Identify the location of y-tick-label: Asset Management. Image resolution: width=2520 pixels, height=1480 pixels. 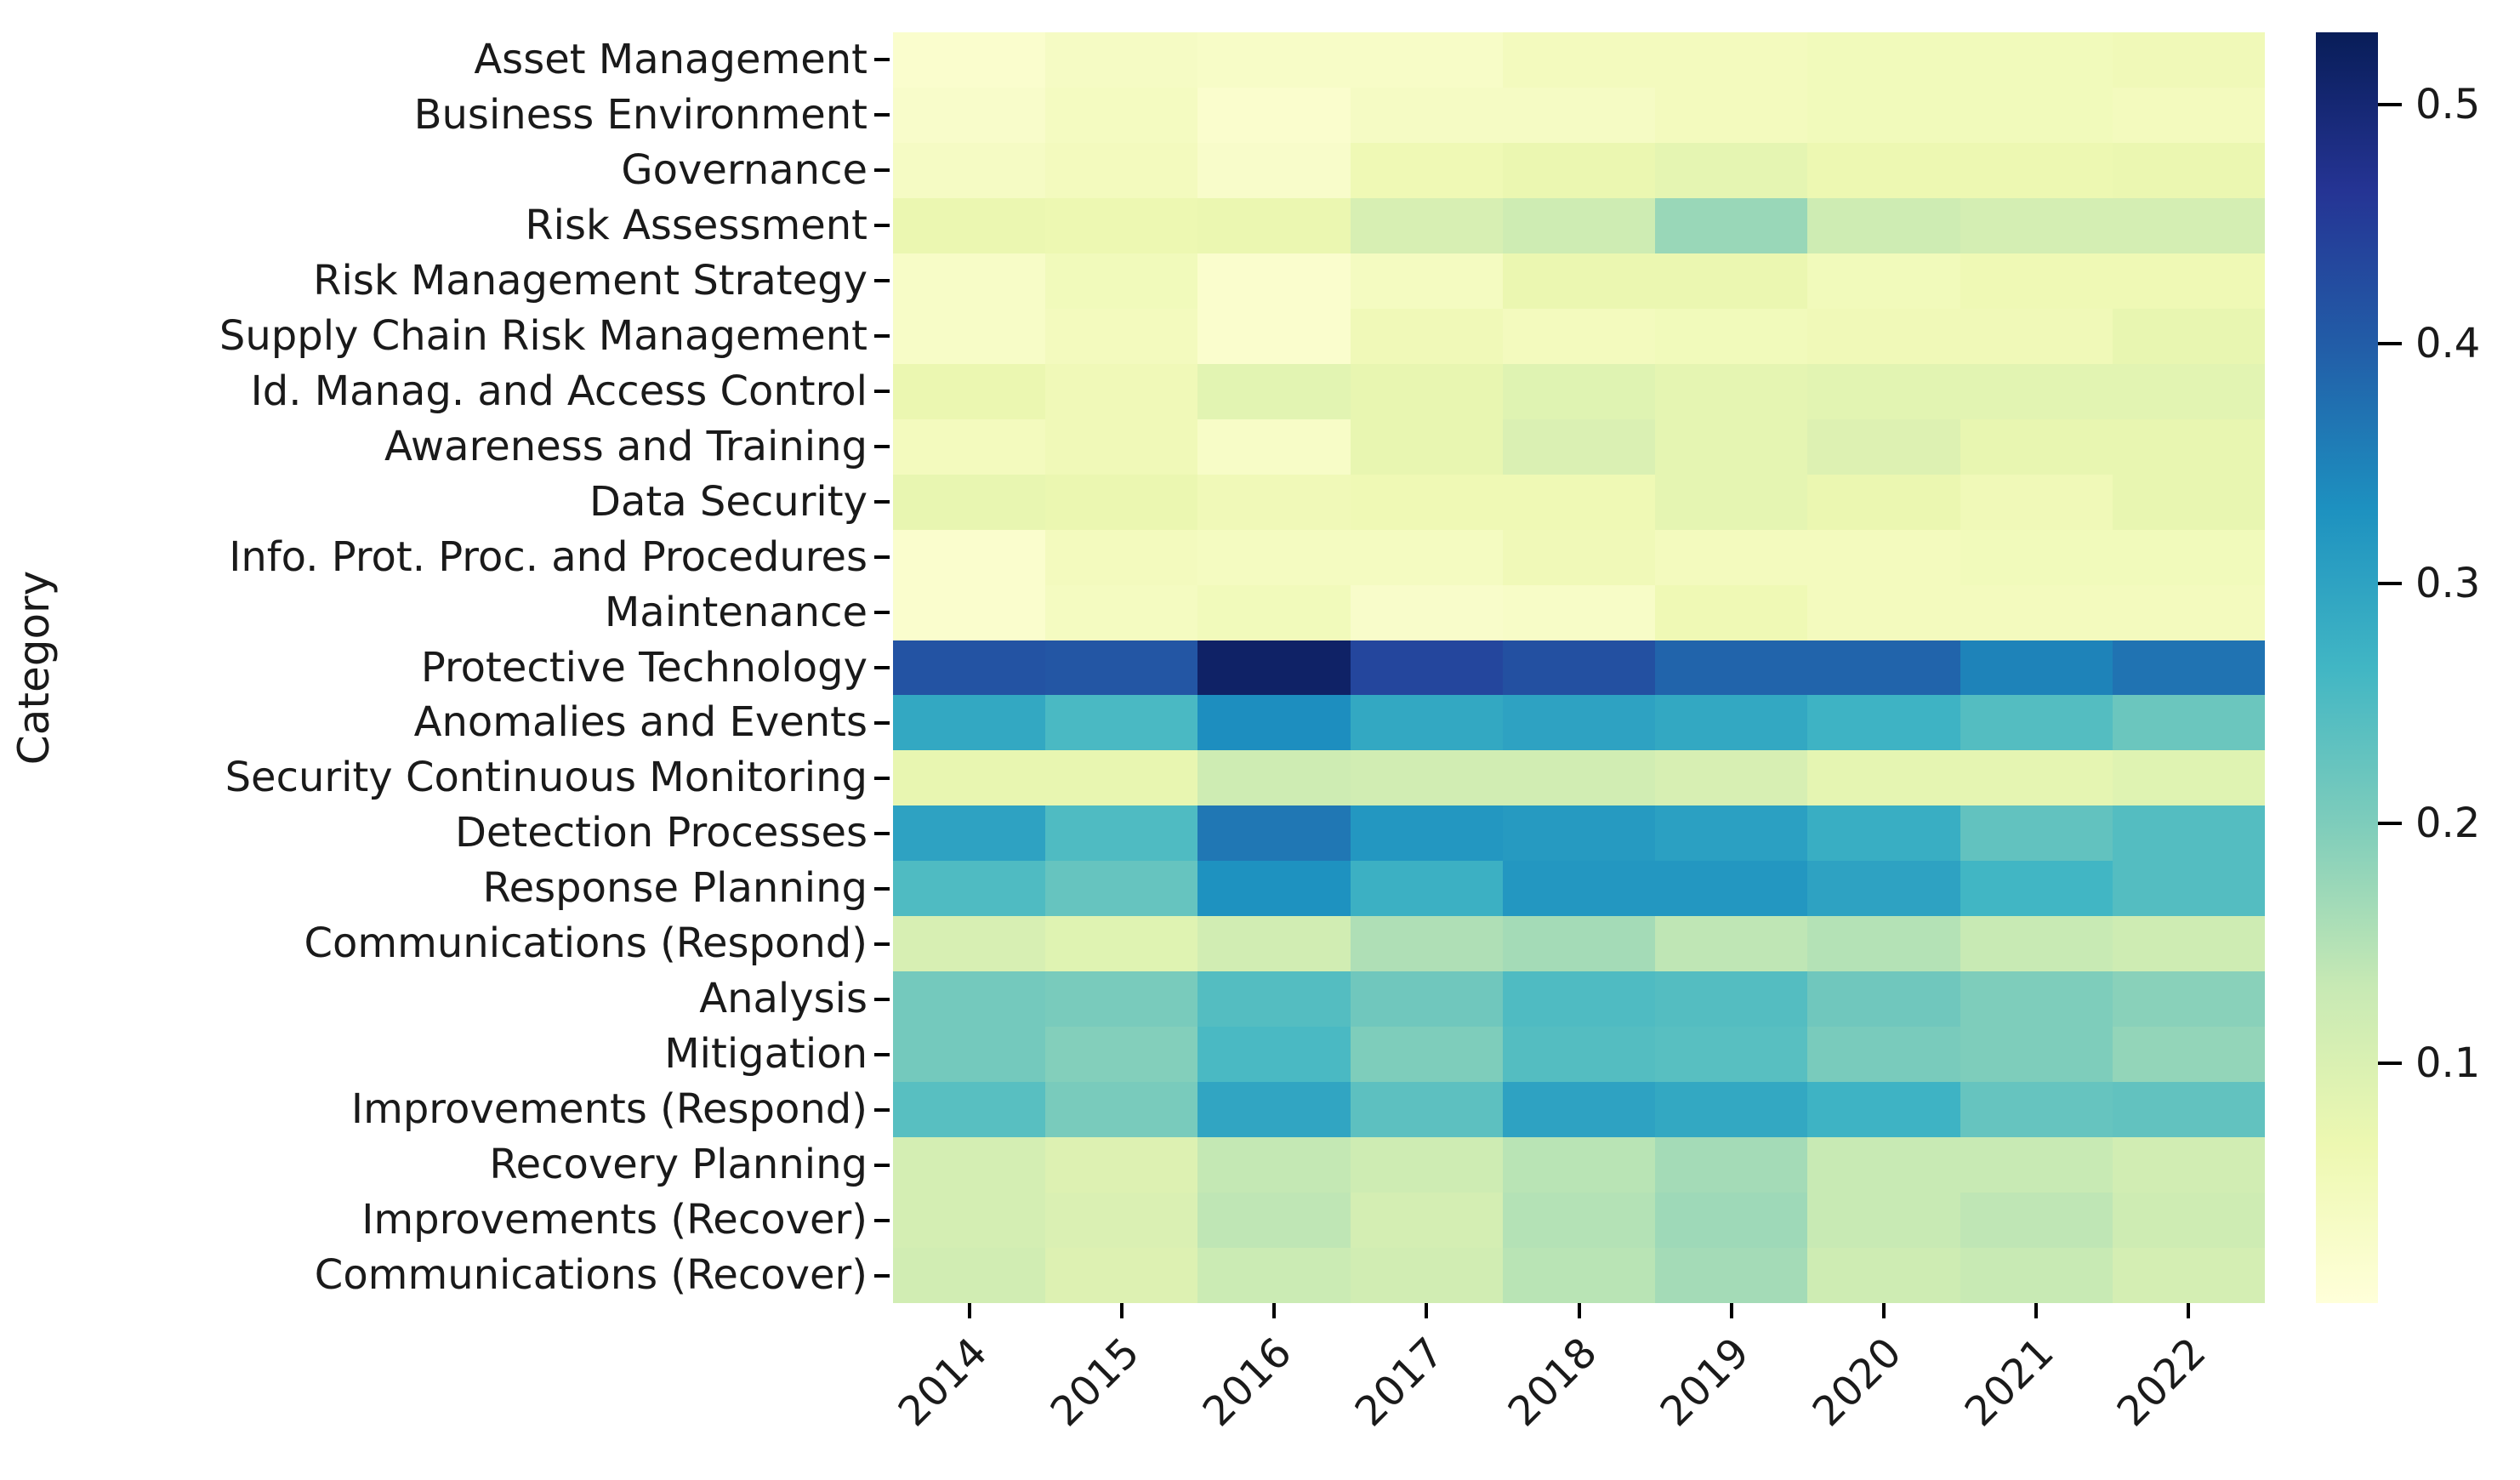
(671, 59).